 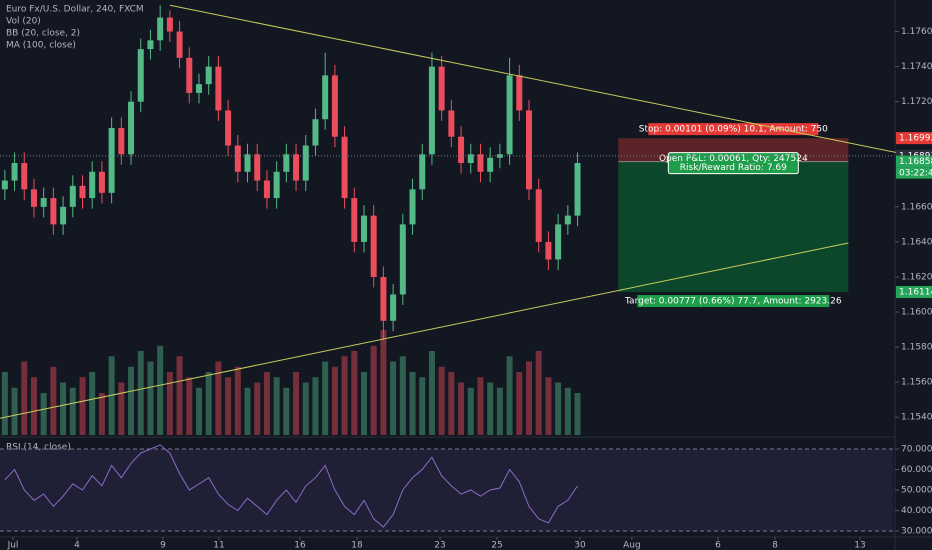 I want to click on x-tick-label: 4, so click(x=77, y=545).